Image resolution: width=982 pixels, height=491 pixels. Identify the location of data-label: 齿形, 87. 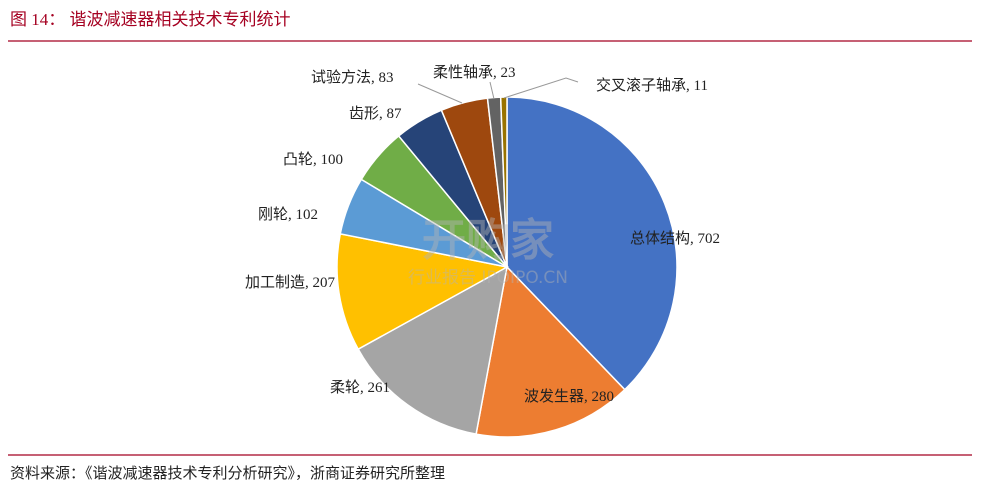
(375, 113).